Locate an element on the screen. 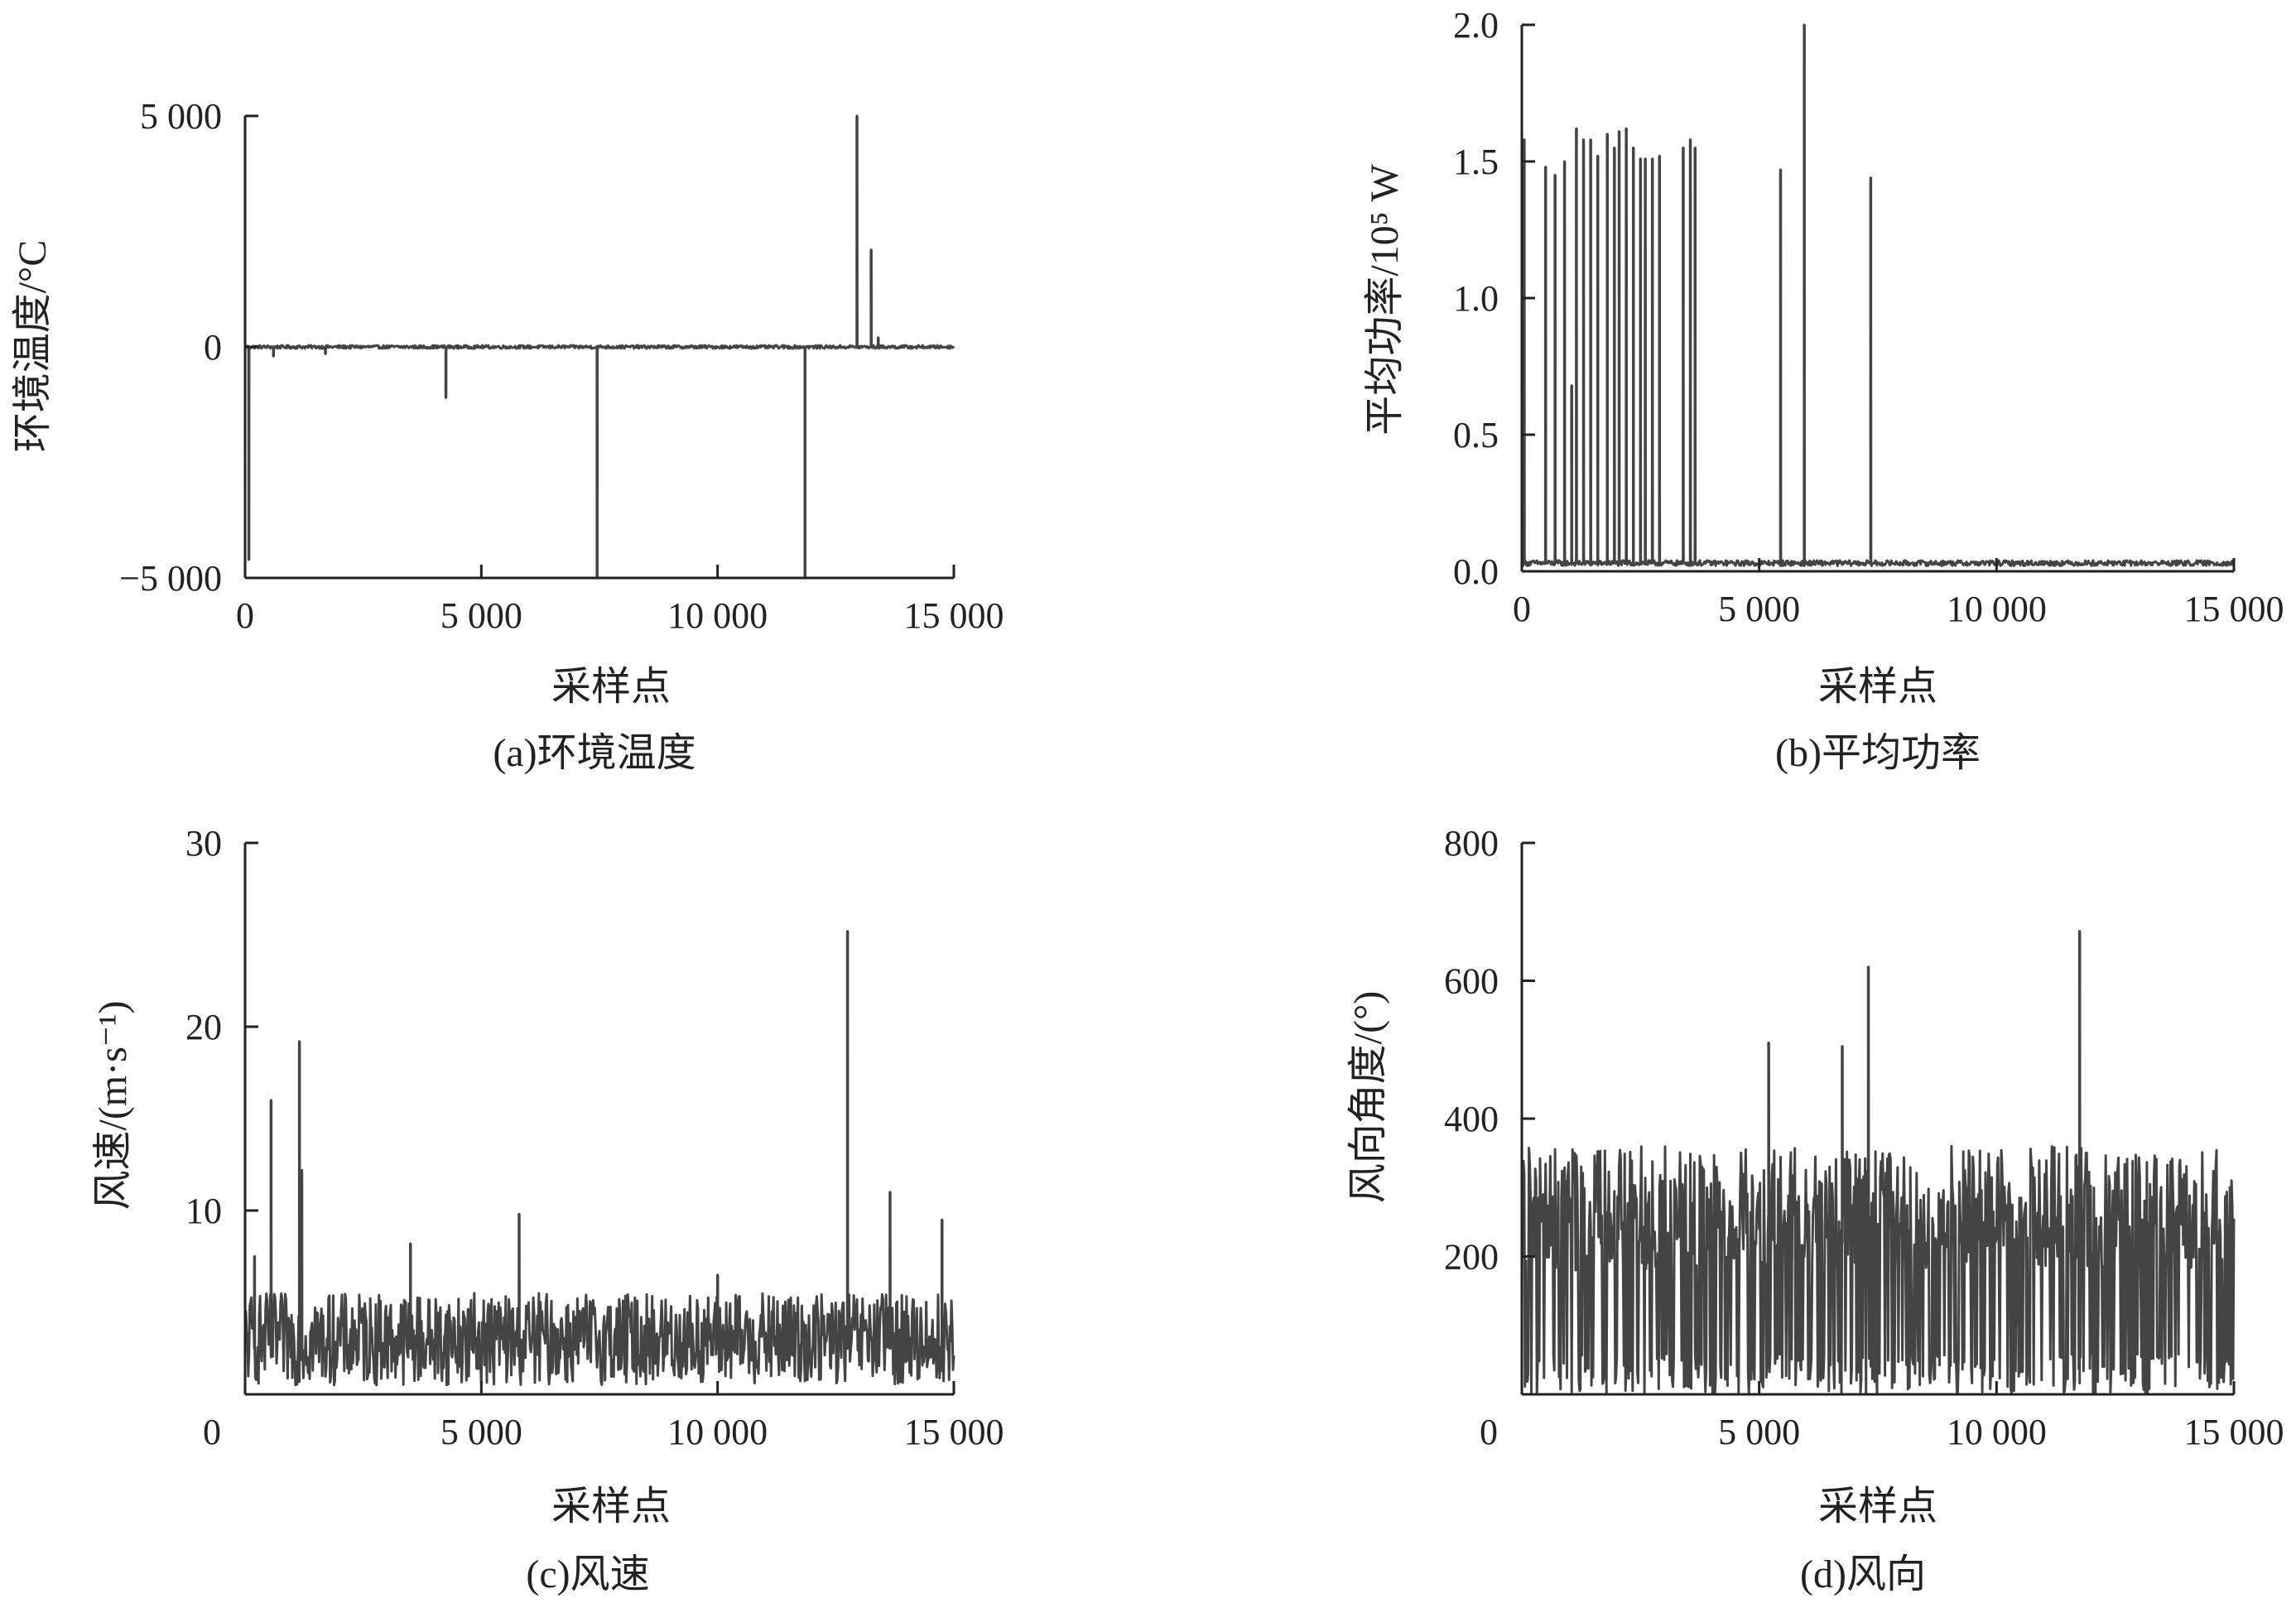 The height and width of the screenshot is (1603, 2296). panel-c-y-tick-label-1: 20 is located at coordinates (203, 1027).